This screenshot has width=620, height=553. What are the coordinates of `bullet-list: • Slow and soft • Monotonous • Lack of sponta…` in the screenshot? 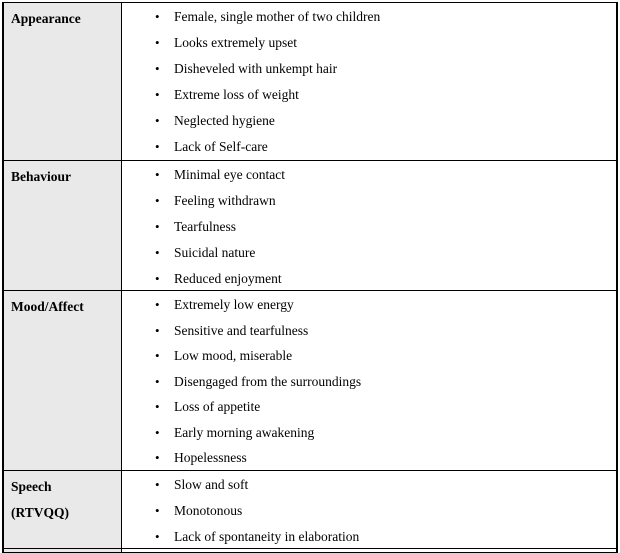 It's located at (369, 509).